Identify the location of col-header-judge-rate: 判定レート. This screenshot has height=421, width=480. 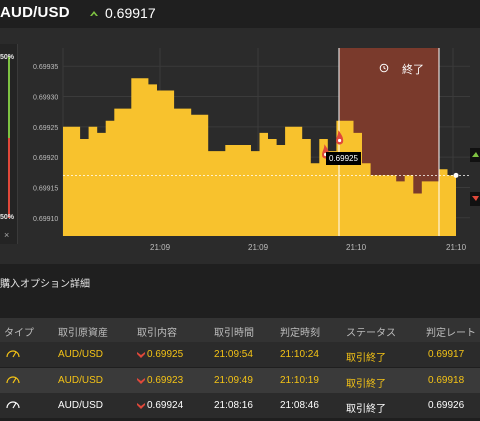
(451, 333).